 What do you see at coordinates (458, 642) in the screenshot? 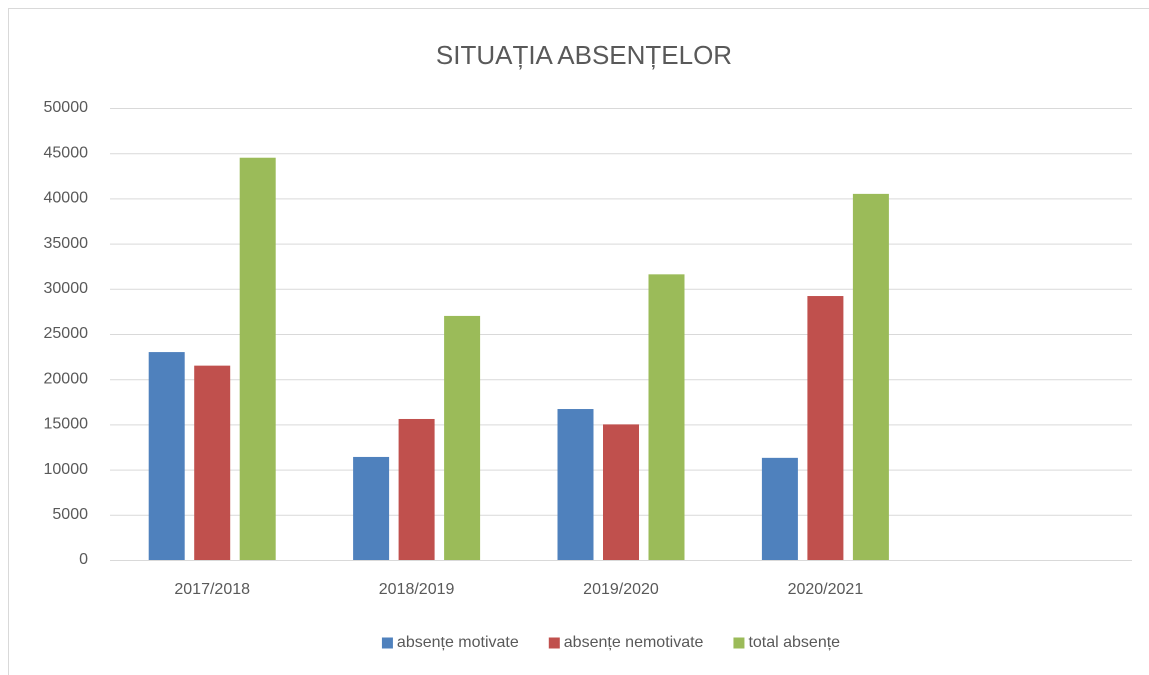
I see `legend-label: absențe motivate` at bounding box center [458, 642].